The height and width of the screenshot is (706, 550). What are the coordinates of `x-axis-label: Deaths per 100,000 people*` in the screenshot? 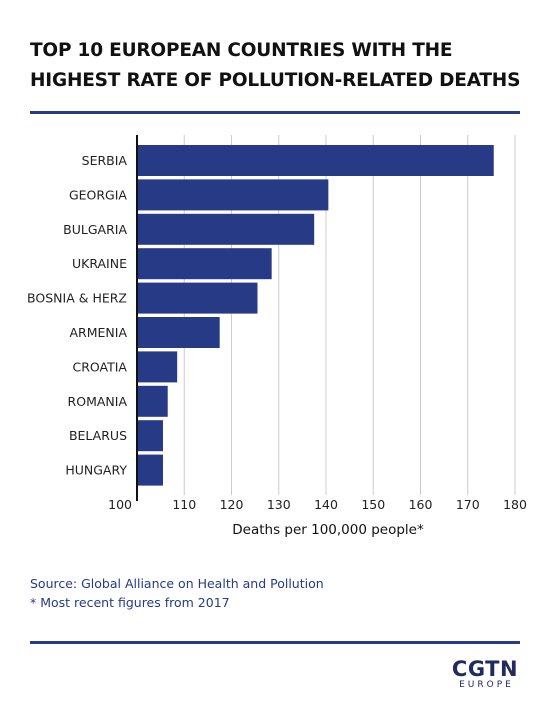 It's located at (328, 530).